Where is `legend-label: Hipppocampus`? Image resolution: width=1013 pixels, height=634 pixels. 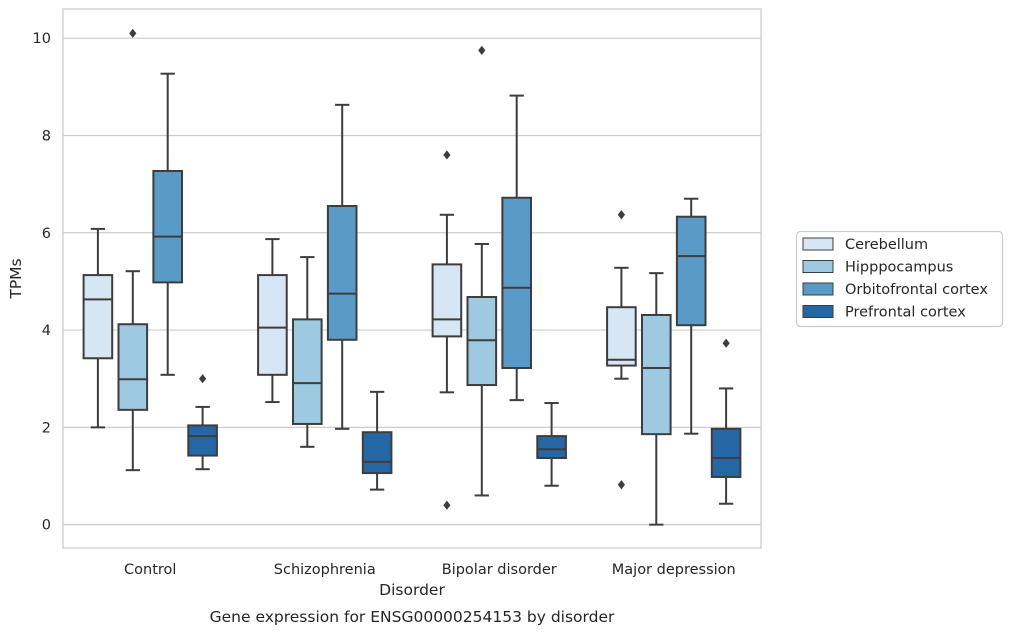
legend-label: Hipppocampus is located at coordinates (899, 268).